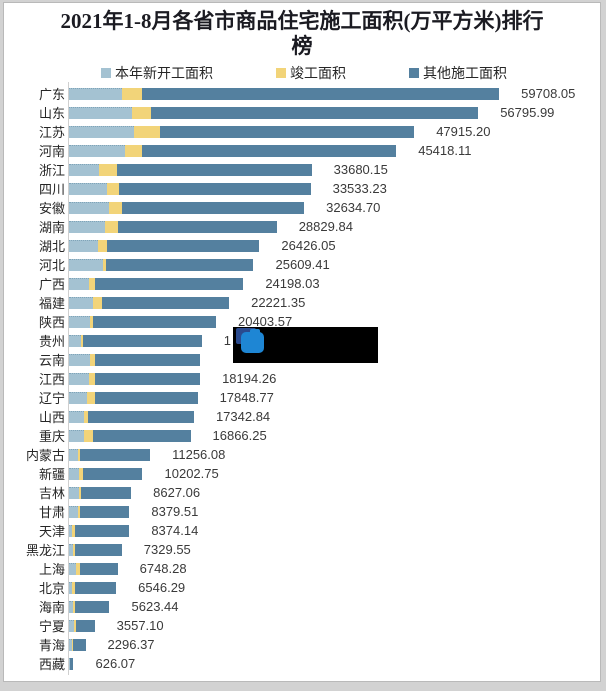 The height and width of the screenshot is (691, 606). I want to click on category-label: 贵州, so click(51, 341).